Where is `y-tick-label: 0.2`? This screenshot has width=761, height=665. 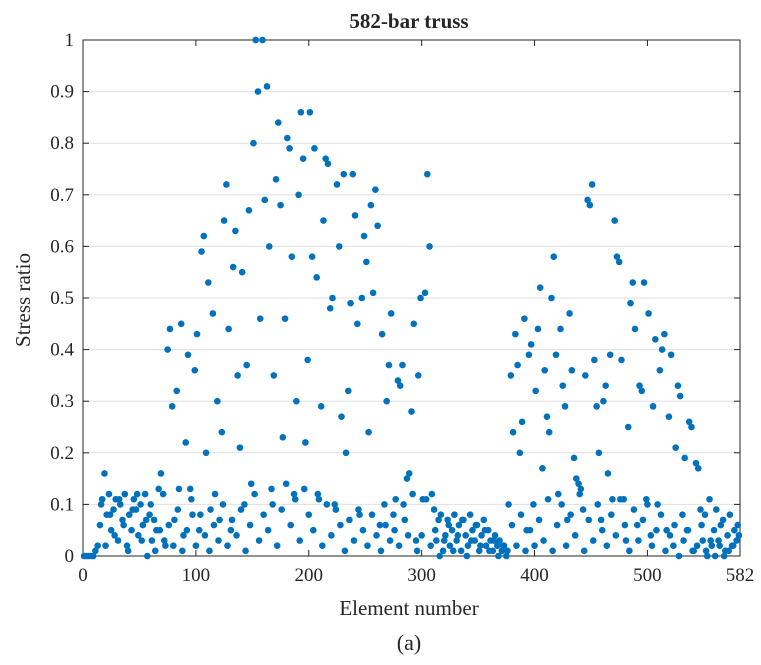 y-tick-label: 0.2 is located at coordinates (62, 453).